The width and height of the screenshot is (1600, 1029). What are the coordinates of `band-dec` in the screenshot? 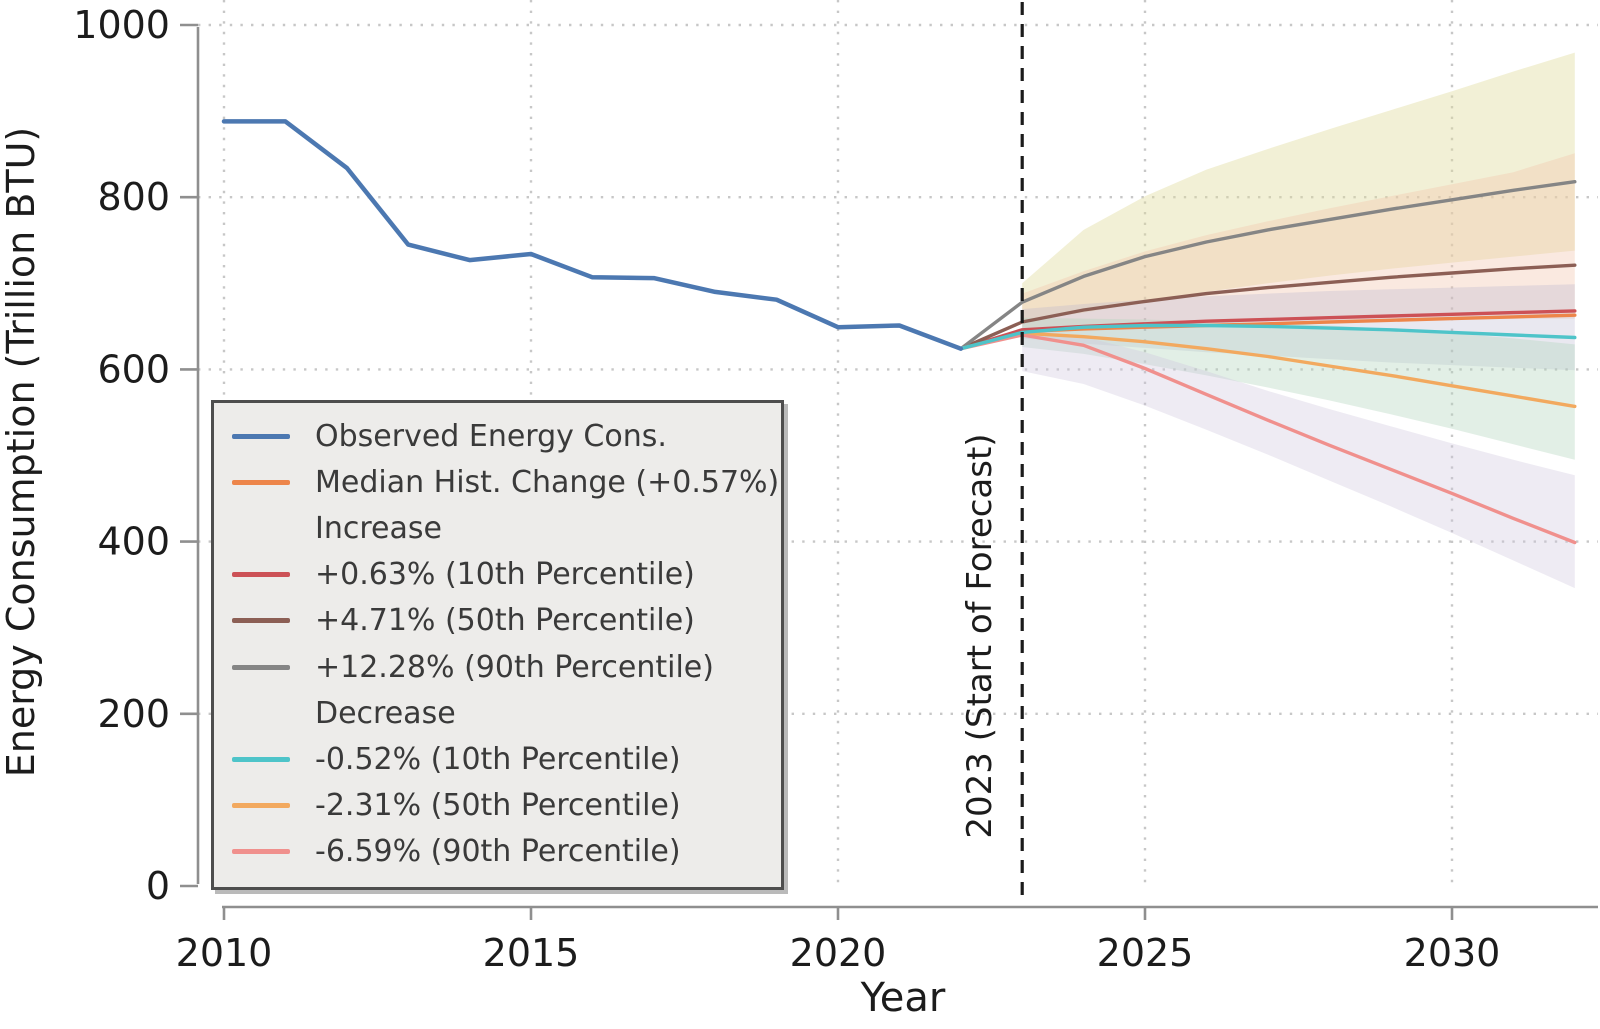 It's located at (1298, 388).